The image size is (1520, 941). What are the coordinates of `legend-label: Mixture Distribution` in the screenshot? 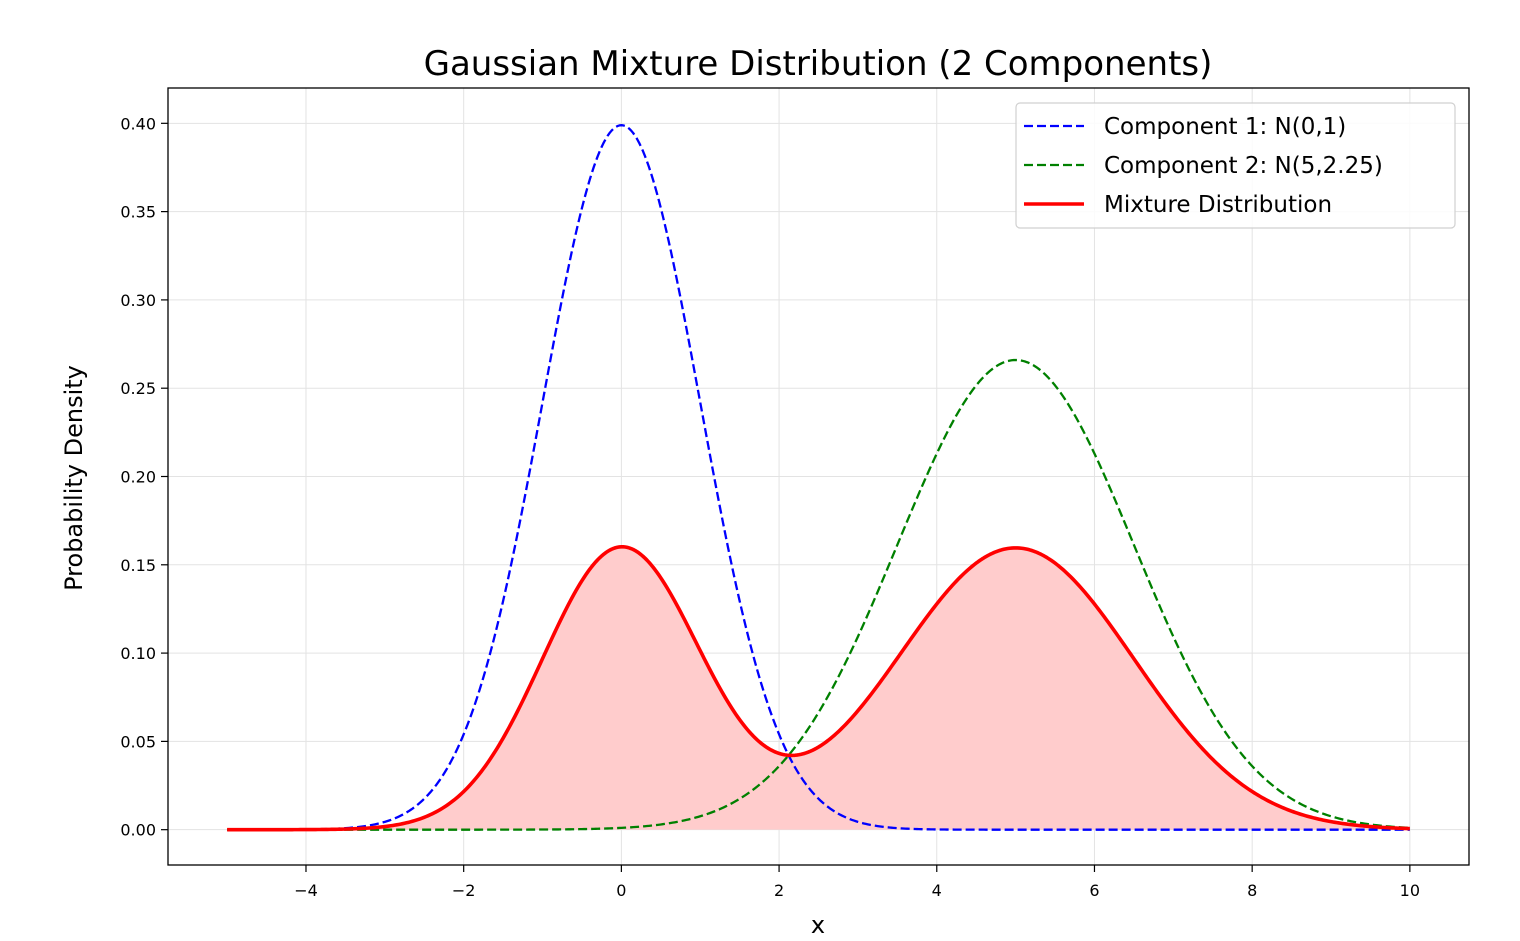 It's located at (1218, 205).